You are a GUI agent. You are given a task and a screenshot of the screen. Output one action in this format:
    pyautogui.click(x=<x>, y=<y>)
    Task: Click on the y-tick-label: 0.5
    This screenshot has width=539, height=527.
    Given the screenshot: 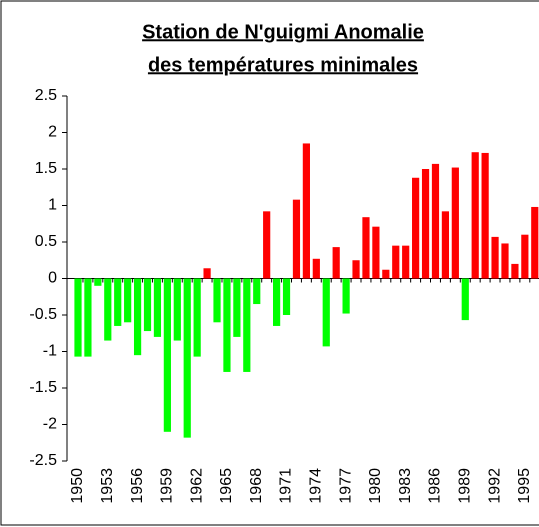 What is the action you would take?
    pyautogui.click(x=46, y=241)
    